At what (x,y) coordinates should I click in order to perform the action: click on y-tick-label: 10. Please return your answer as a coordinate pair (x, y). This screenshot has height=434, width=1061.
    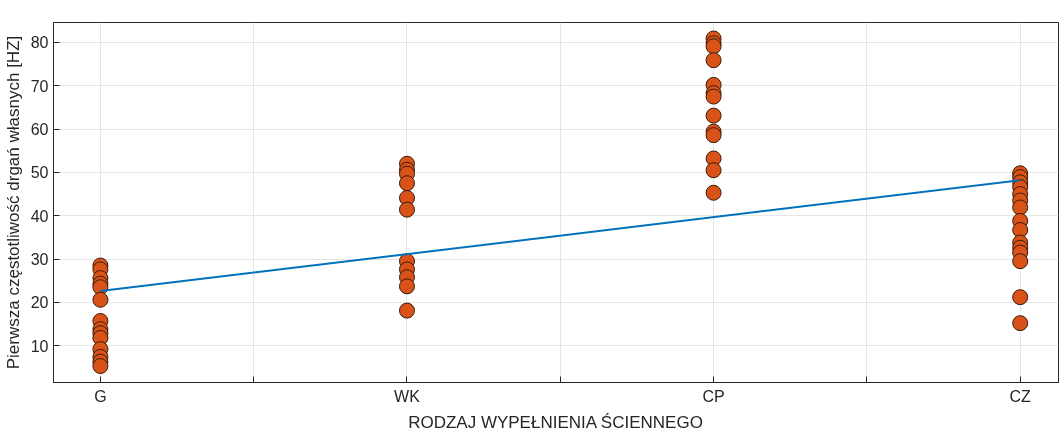
    Looking at the image, I should click on (39, 346).